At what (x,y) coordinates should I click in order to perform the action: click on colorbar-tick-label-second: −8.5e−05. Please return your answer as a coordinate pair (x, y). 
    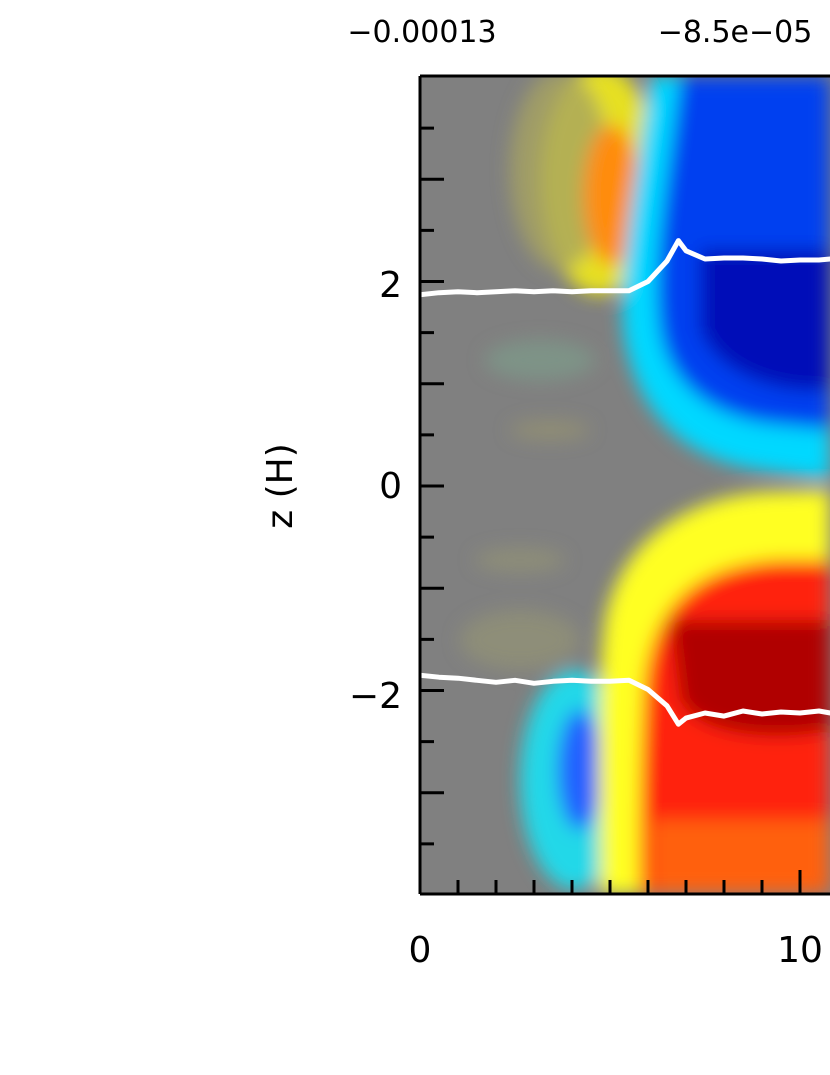
    Looking at the image, I should click on (735, 32).